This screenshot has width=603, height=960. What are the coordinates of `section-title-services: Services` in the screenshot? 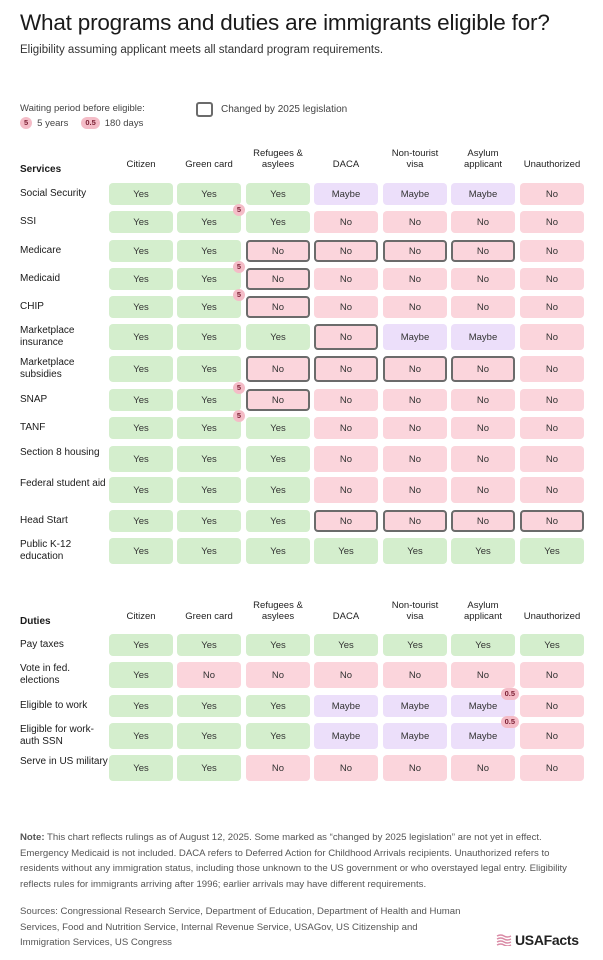 It's located at (41, 169).